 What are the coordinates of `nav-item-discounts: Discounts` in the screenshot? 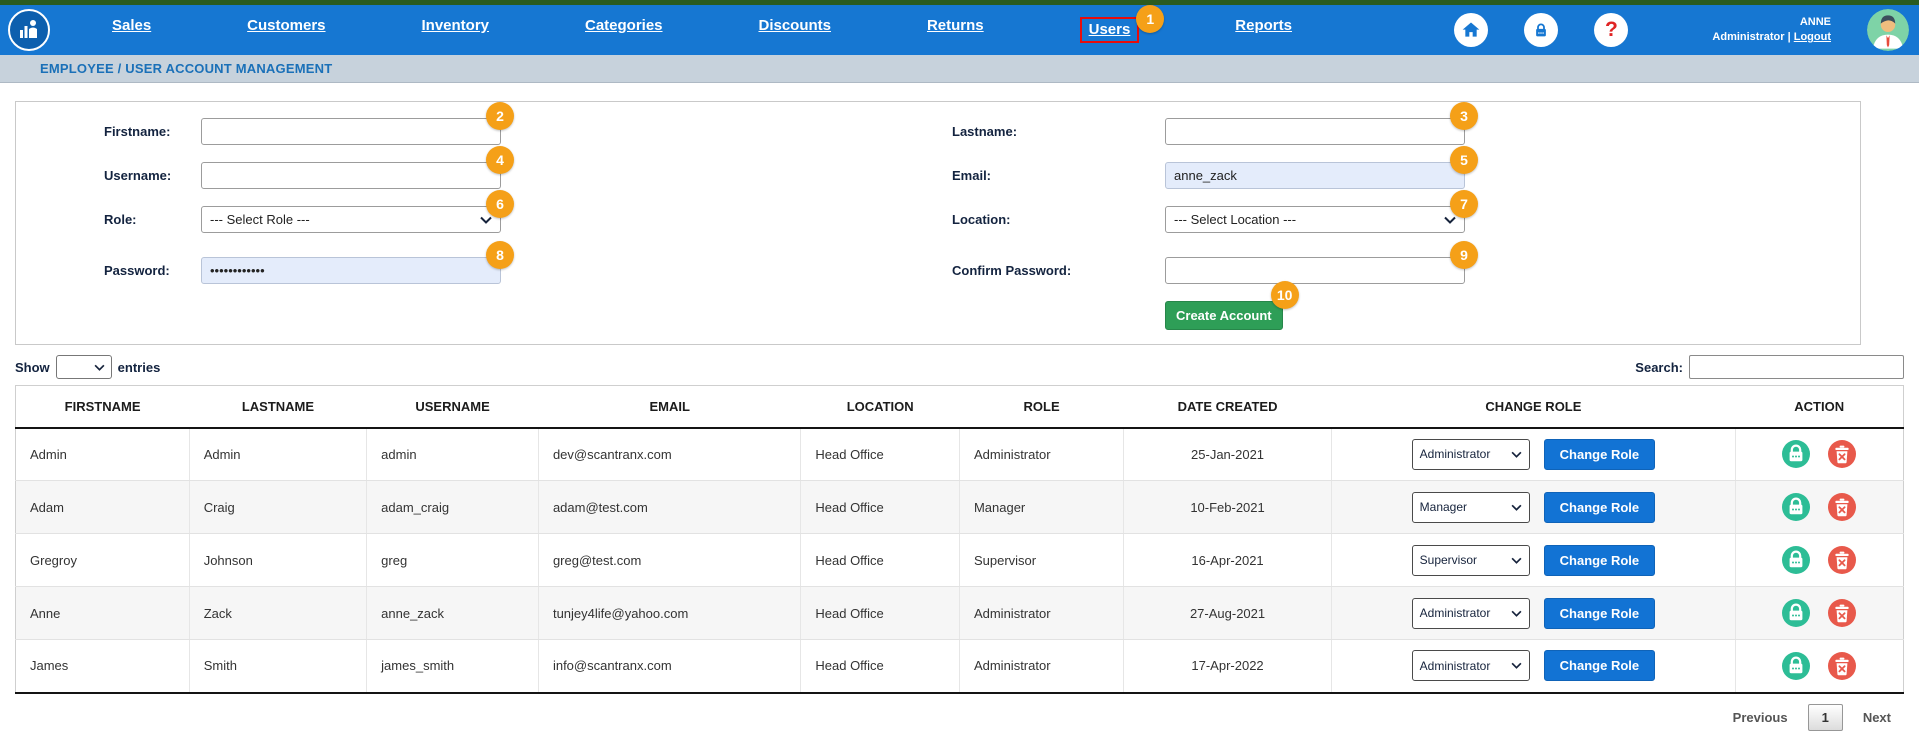 It's located at (794, 25).